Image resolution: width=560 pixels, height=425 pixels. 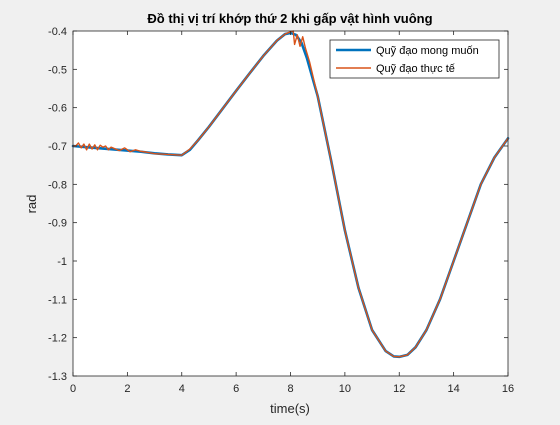 I want to click on x-tick-label: 12, so click(x=399, y=389).